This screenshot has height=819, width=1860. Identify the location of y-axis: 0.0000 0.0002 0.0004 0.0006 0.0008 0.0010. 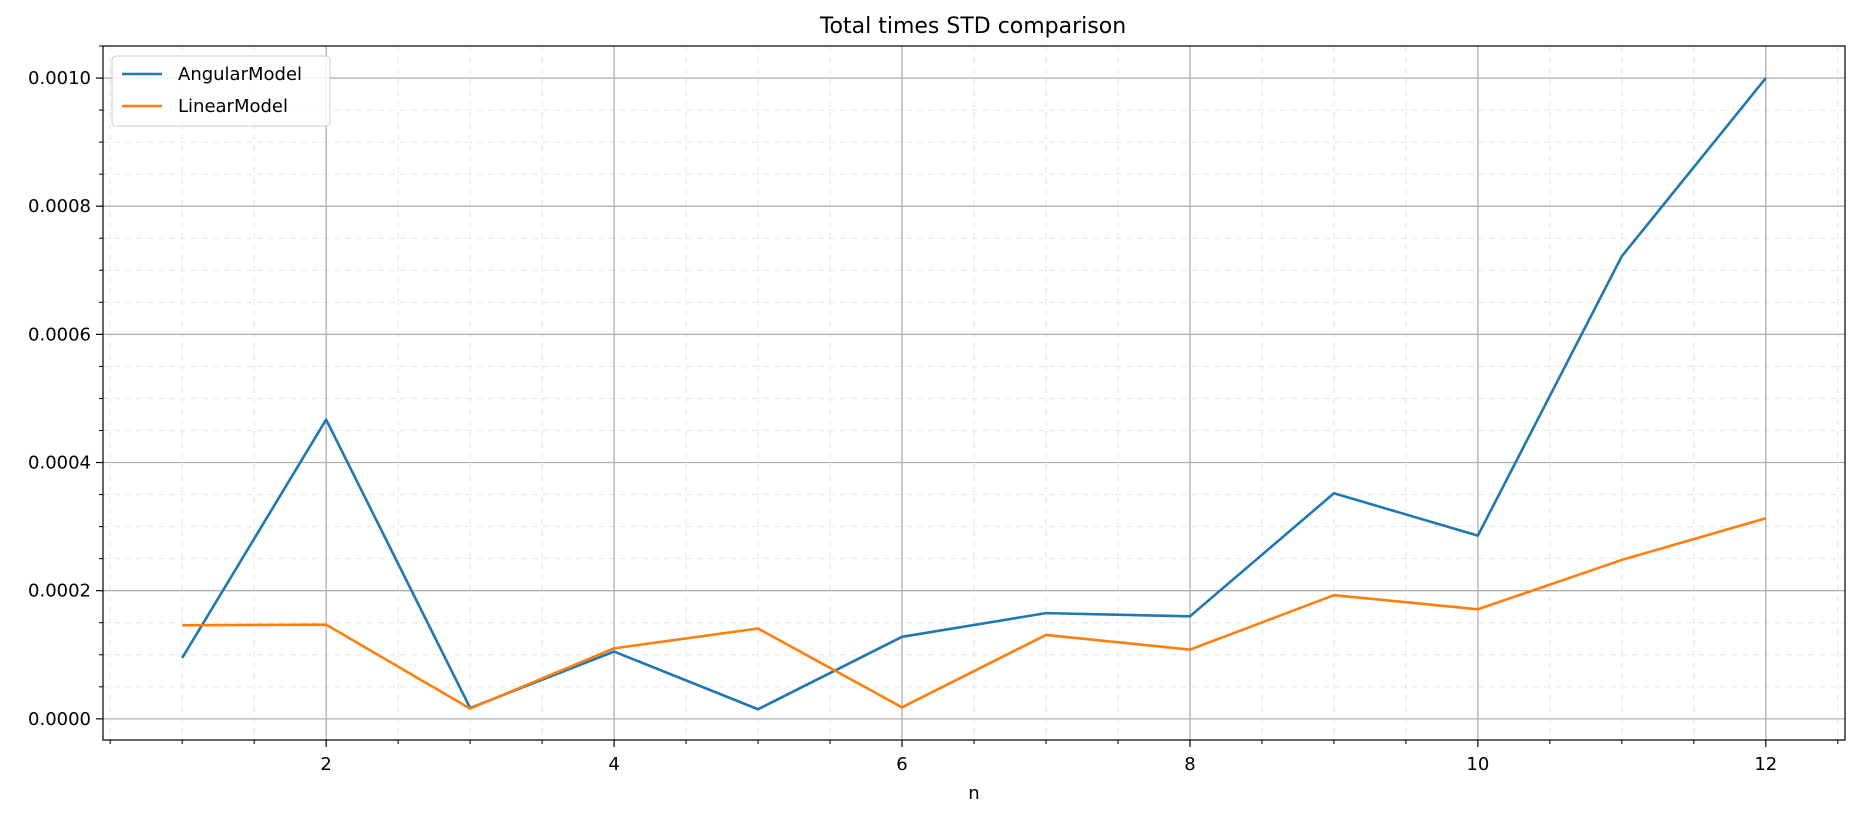
(65, 387).